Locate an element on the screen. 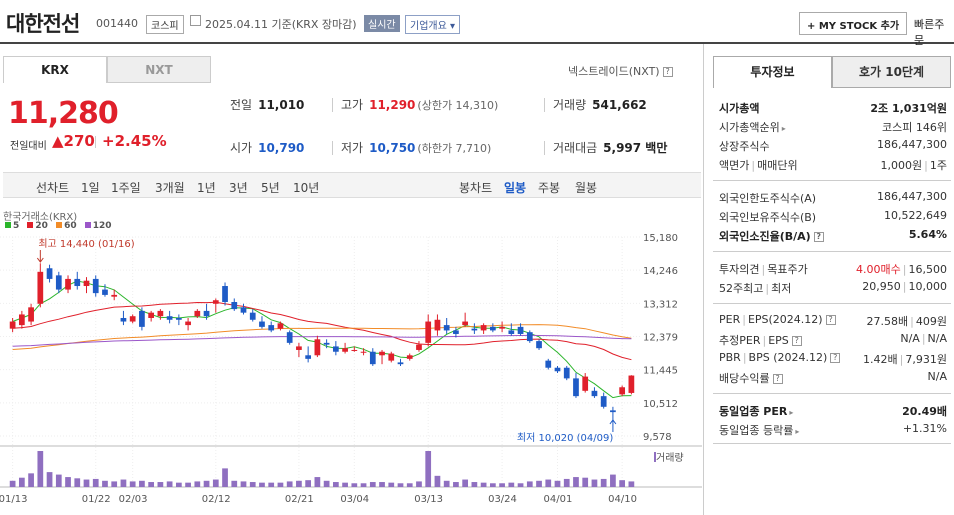 This screenshot has height=515, width=954. tab-orderbook: 호가 10단계 is located at coordinates (891, 72).